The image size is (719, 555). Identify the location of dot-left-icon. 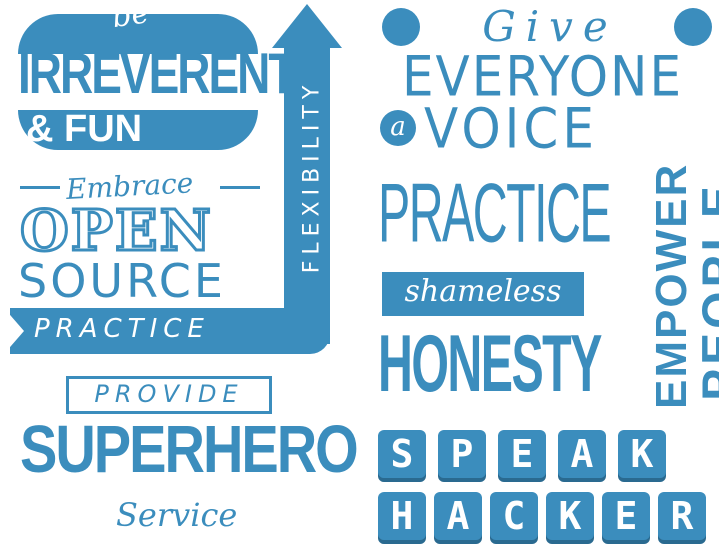
(401, 27).